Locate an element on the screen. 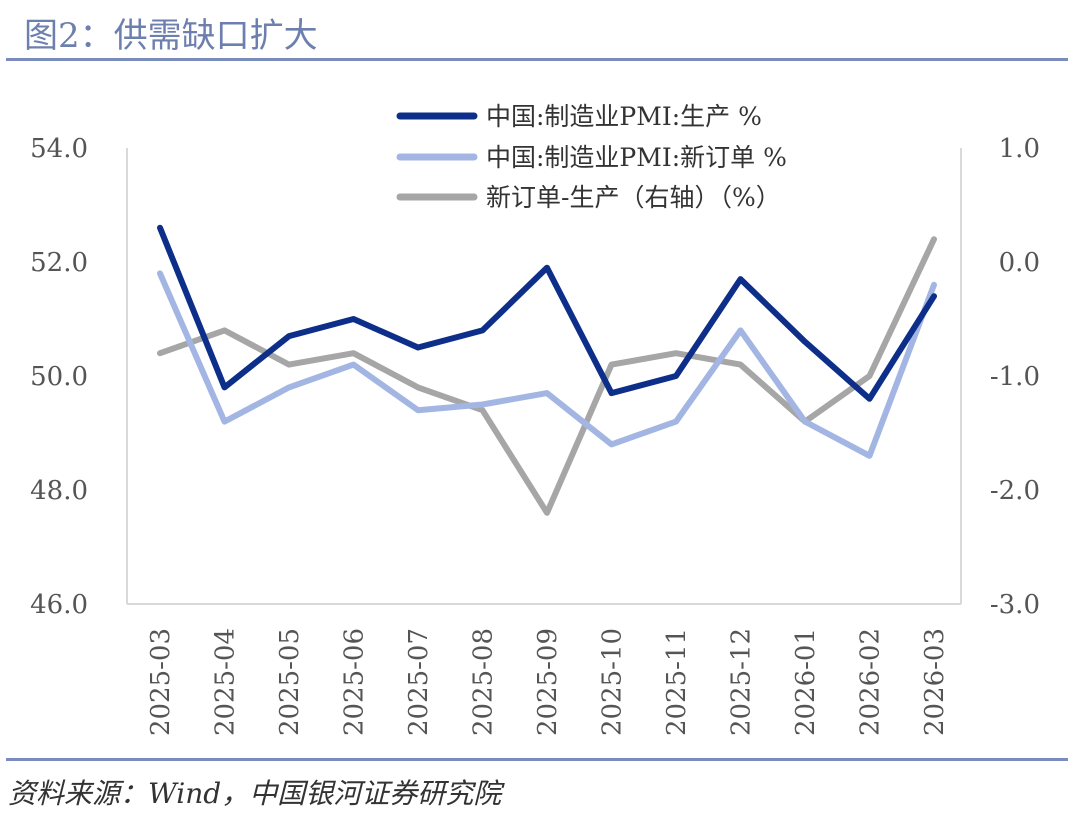 The width and height of the screenshot is (1080, 818). left-tick-label: 54.0 is located at coordinates (59, 149).